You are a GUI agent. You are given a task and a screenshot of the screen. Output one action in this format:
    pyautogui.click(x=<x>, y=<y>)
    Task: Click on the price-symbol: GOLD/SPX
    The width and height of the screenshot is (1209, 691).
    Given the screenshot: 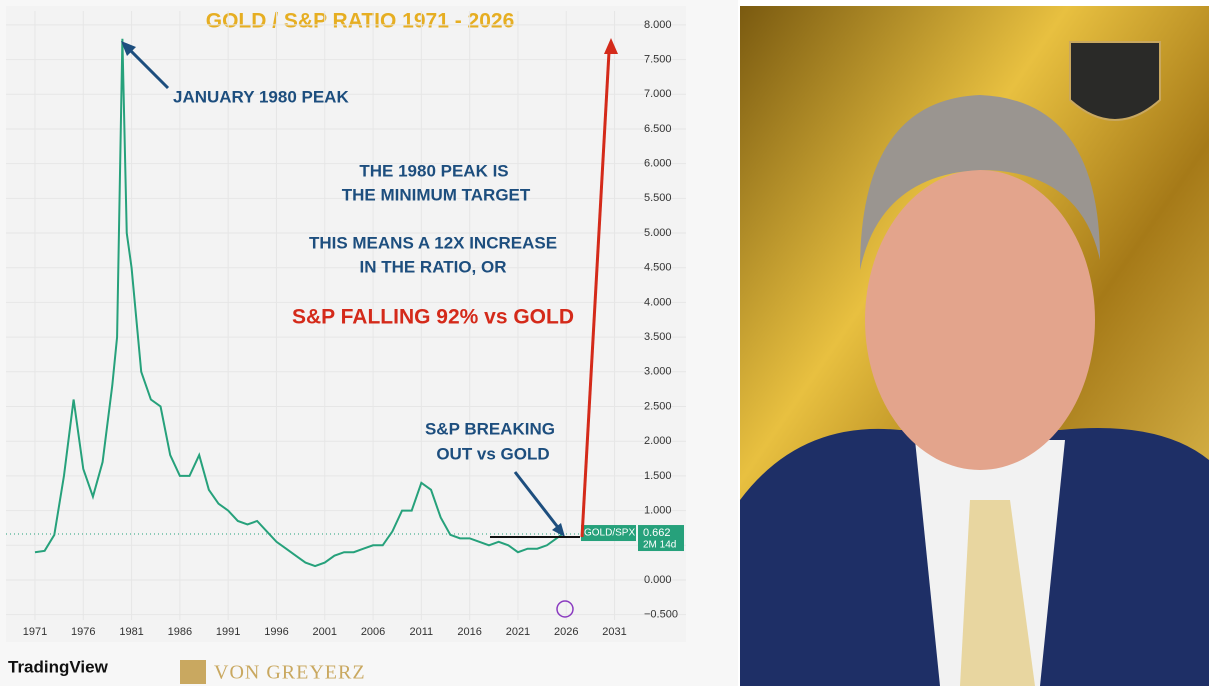 What is the action you would take?
    pyautogui.click(x=609, y=533)
    